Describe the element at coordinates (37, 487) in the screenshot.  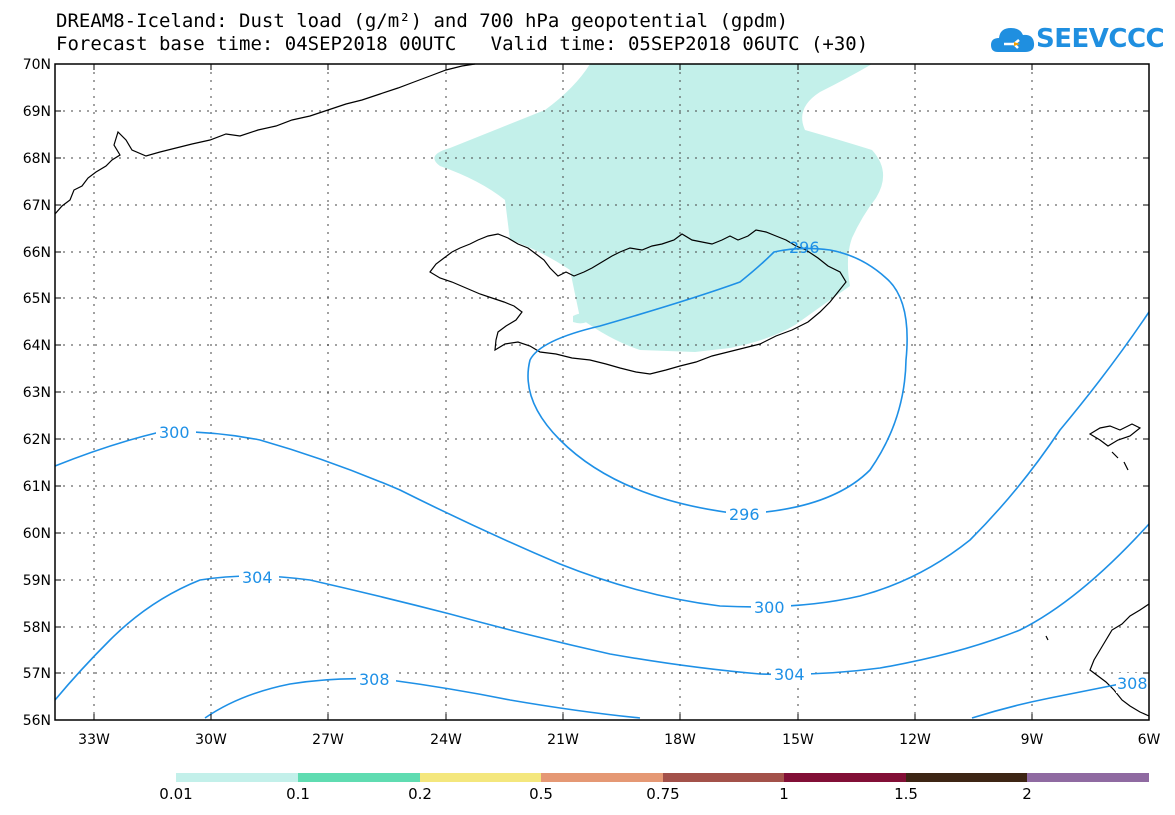
I see `lat-label: 61N` at that location.